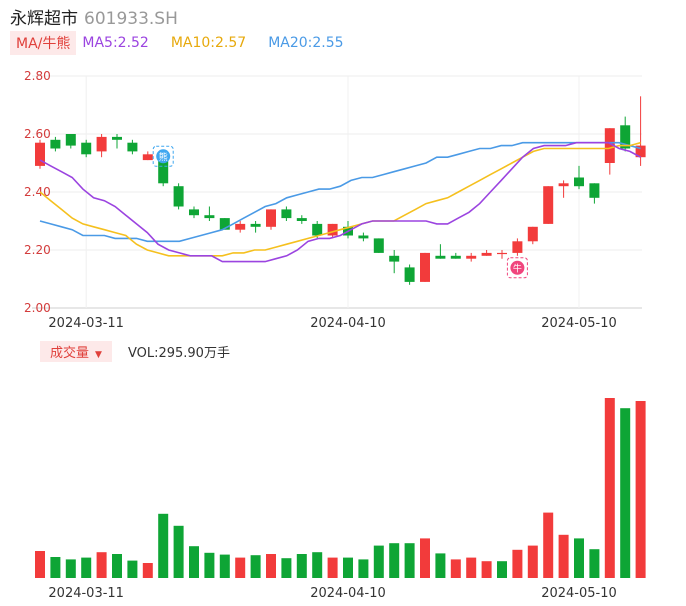 This screenshot has height=606, width=686. I want to click on caret-down-icon: ▼, so click(98, 354).